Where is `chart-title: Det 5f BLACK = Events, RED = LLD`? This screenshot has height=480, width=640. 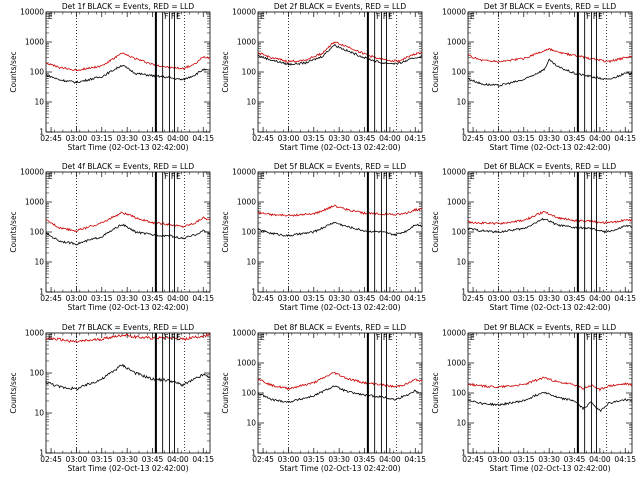
chart-title: Det 5f BLACK = Events, RED = LLD is located at coordinates (340, 166).